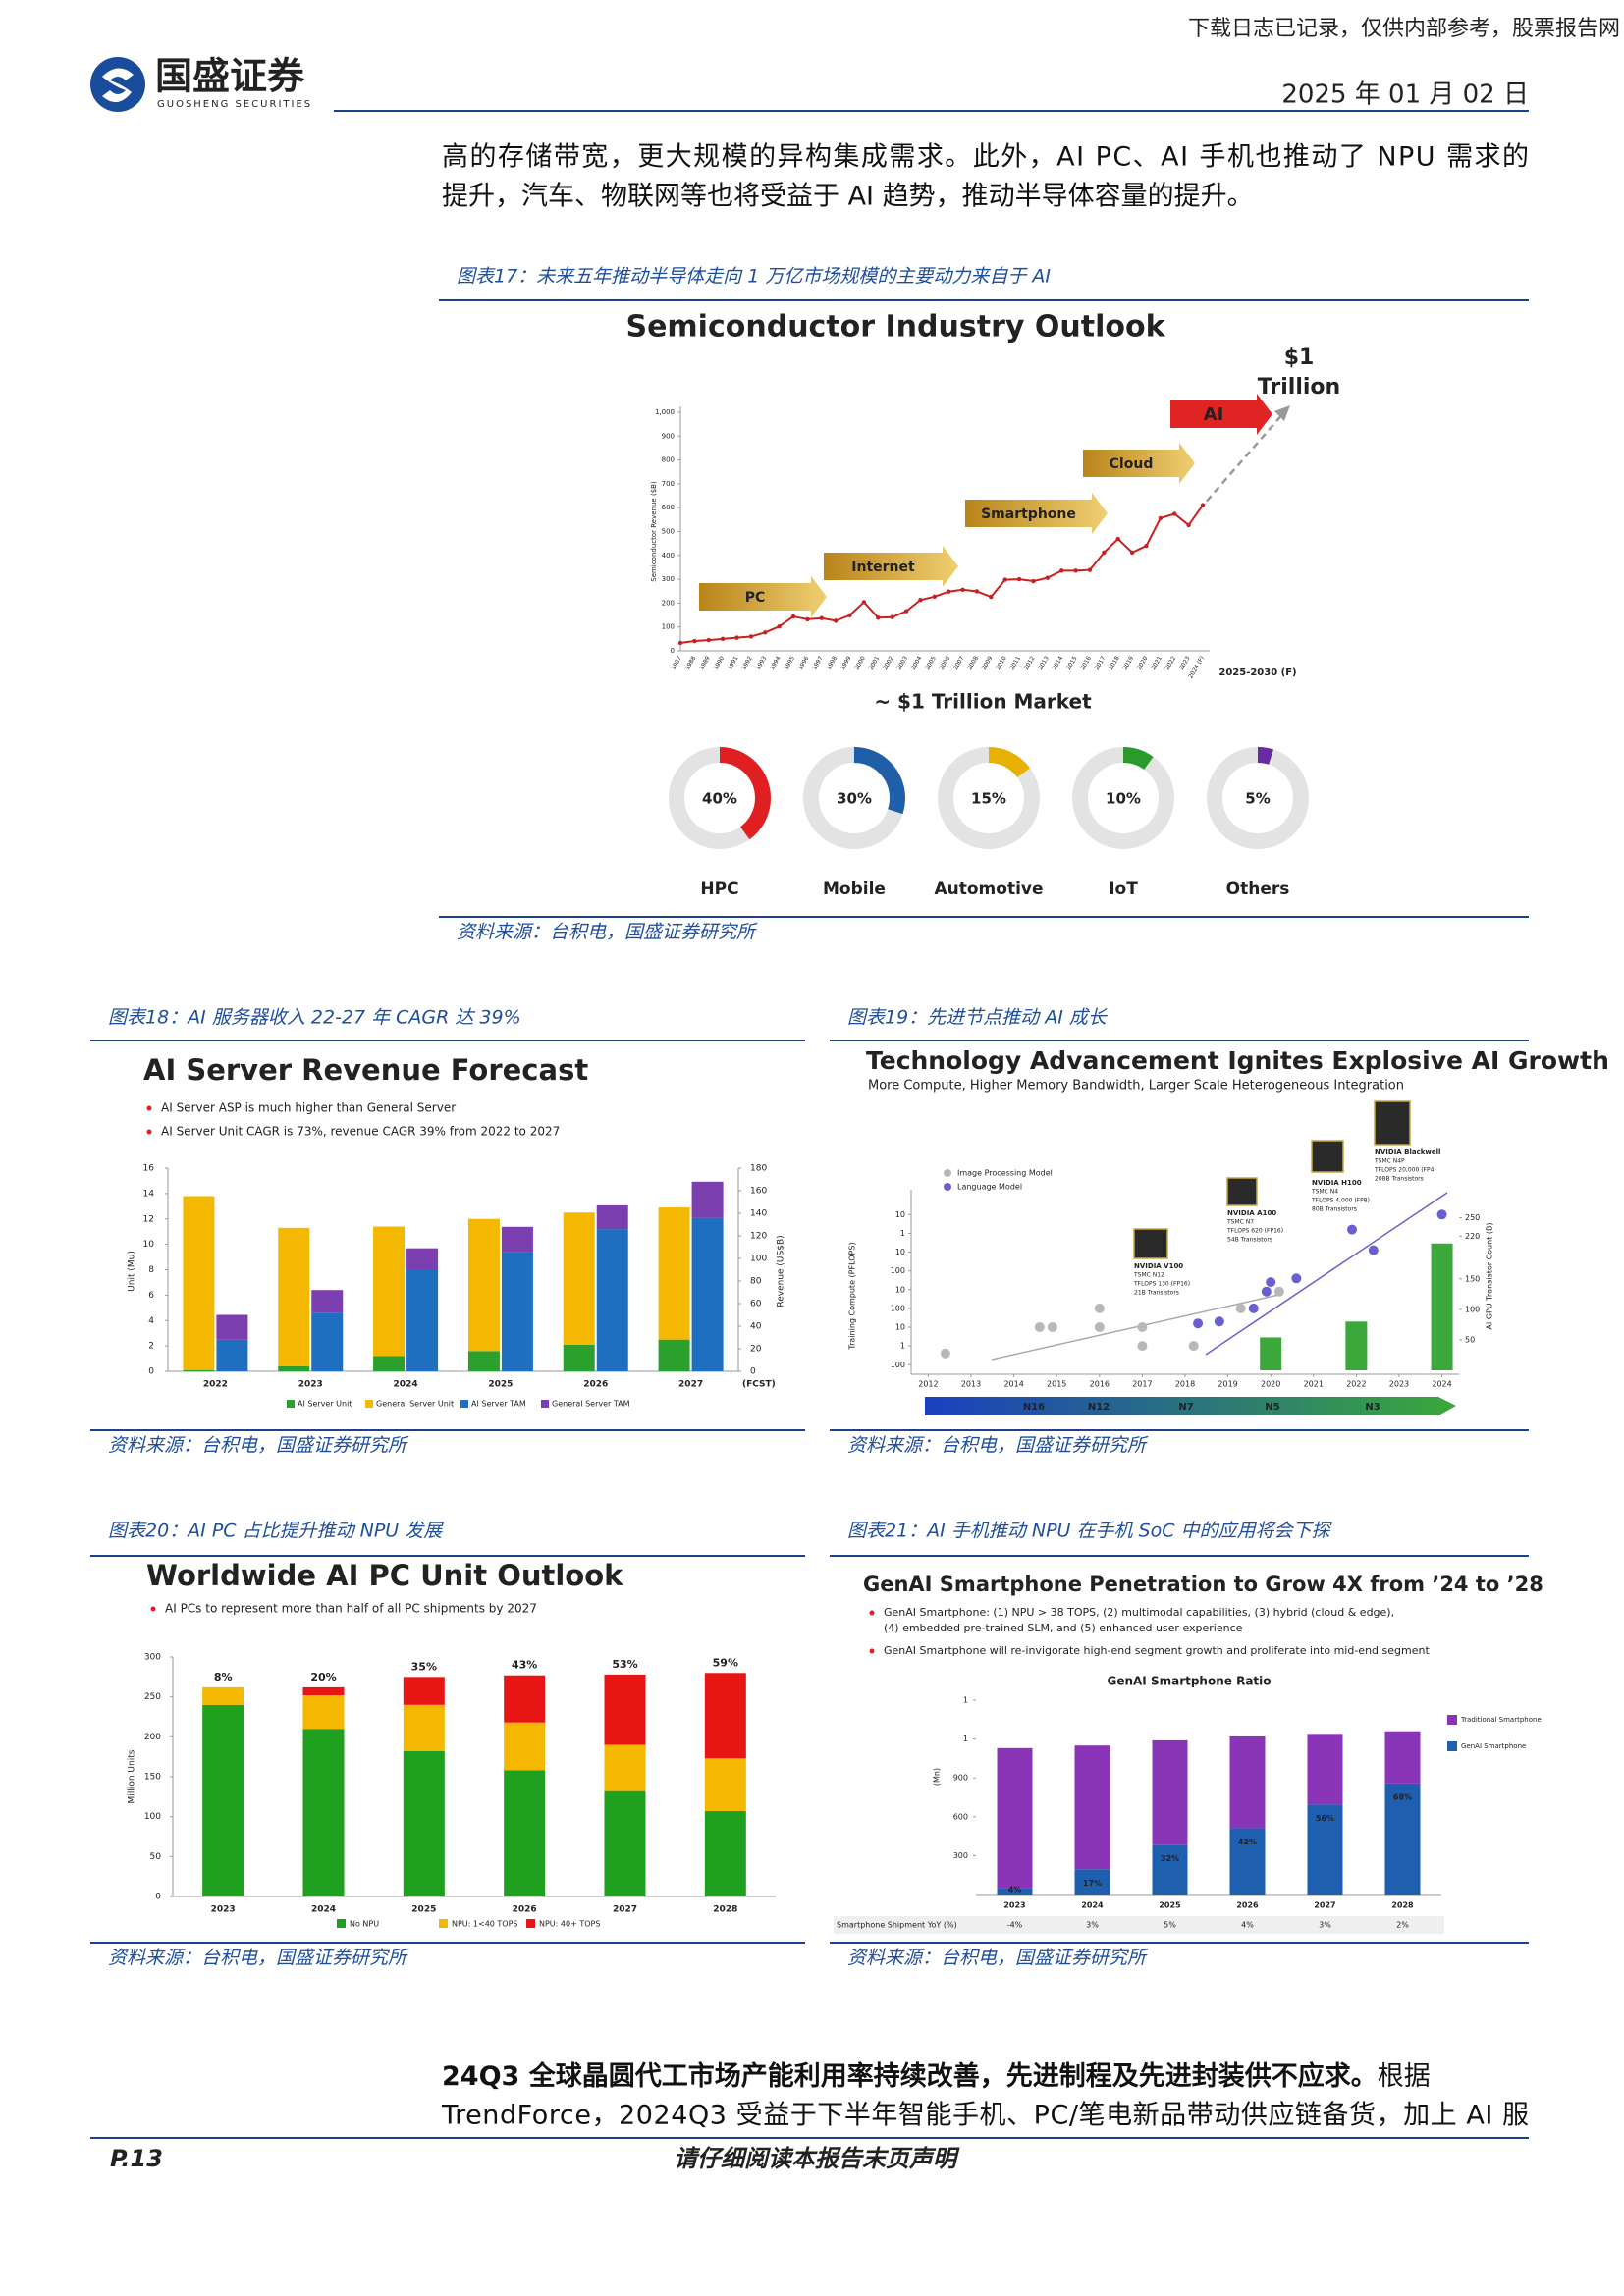  I want to click on x-note: (FCST), so click(759, 1385).